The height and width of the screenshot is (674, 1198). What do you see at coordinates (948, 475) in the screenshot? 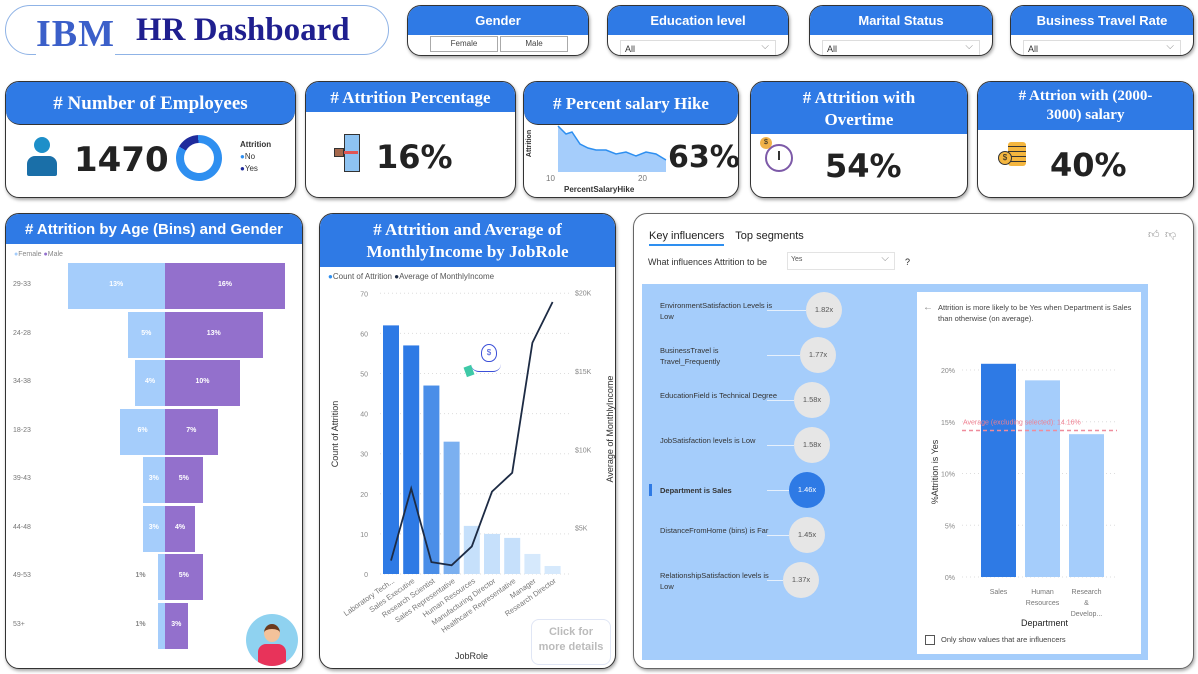
I see `y-tick: 10%` at bounding box center [948, 475].